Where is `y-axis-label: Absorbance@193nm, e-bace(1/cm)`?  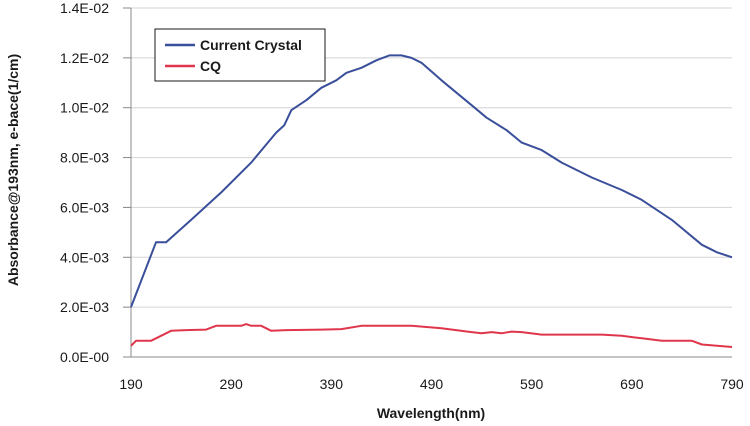
y-axis-label: Absorbance@193nm, e-bace(1/cm) is located at coordinates (13, 170).